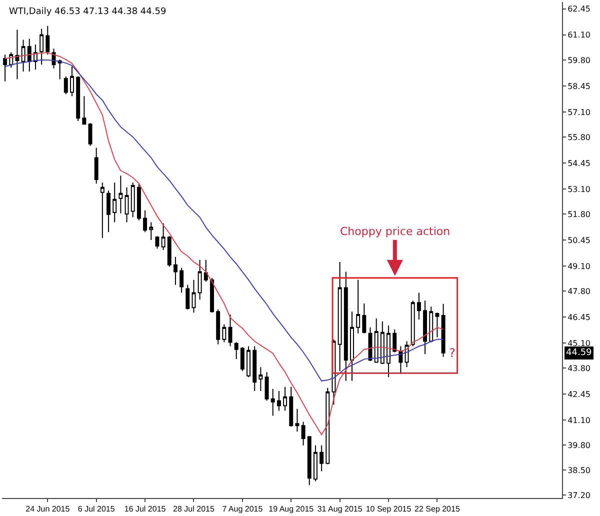  Describe the element at coordinates (97, 509) in the screenshot. I see `x-tick-label: 6 Jul 2015` at that location.